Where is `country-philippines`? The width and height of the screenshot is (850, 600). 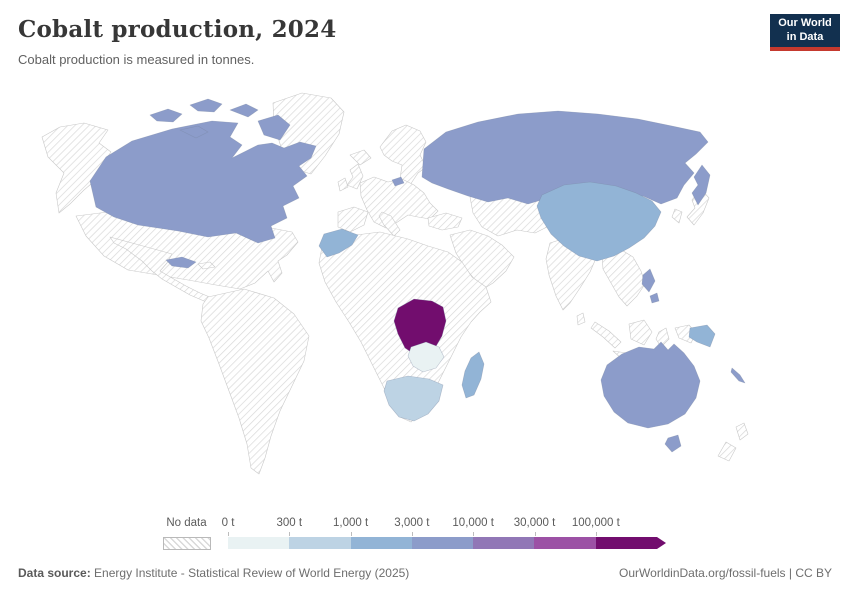 country-philippines is located at coordinates (648, 280).